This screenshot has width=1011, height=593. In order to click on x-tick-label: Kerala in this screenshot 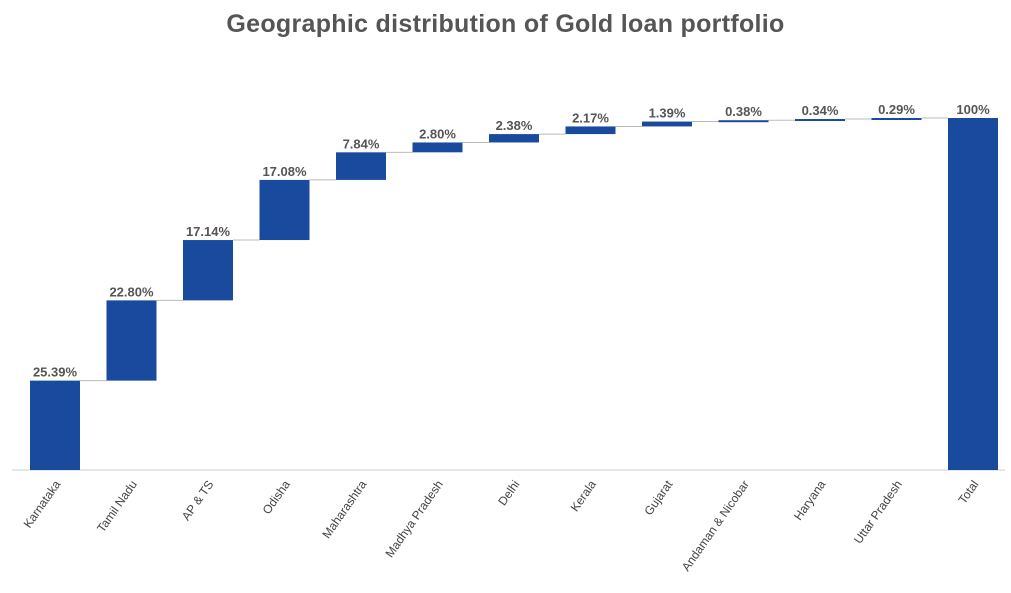, I will do `click(584, 495)`.